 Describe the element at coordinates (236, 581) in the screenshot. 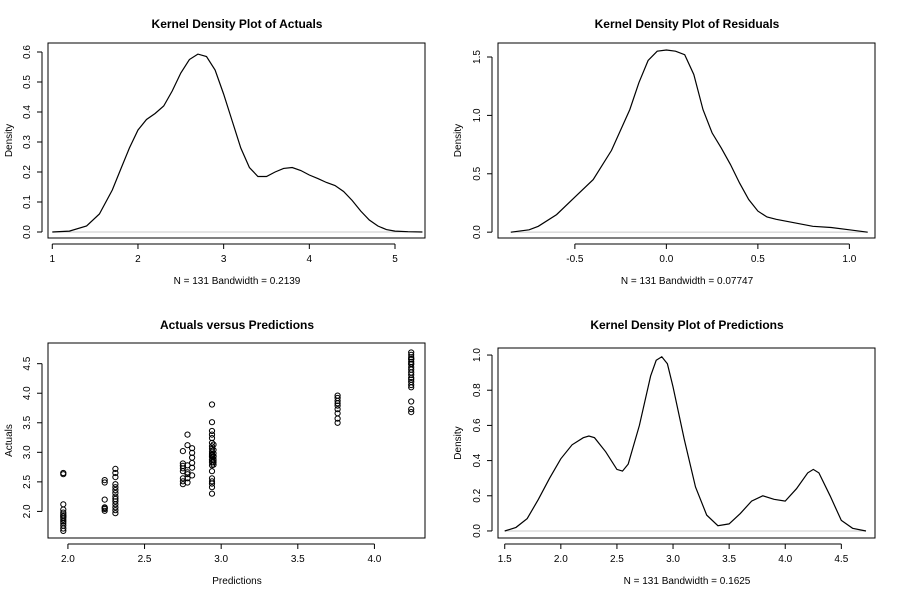

I see `x-axis-label: Predictions` at that location.